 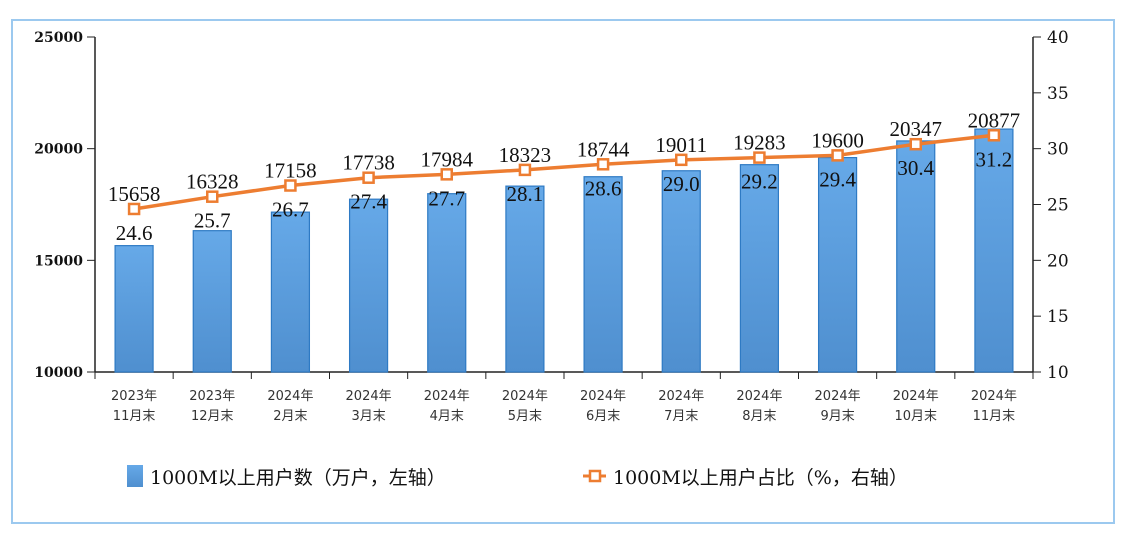 What do you see at coordinates (603, 188) in the screenshot?
I see `line-data-label: 28.6` at bounding box center [603, 188].